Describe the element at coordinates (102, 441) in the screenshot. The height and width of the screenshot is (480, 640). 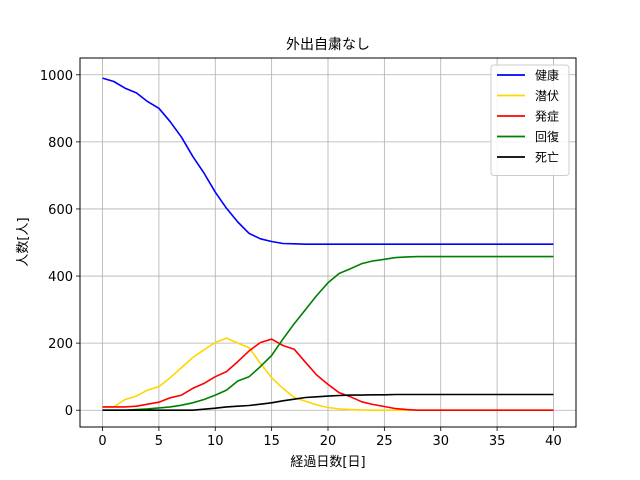
I see `x-tick-label: 0` at that location.